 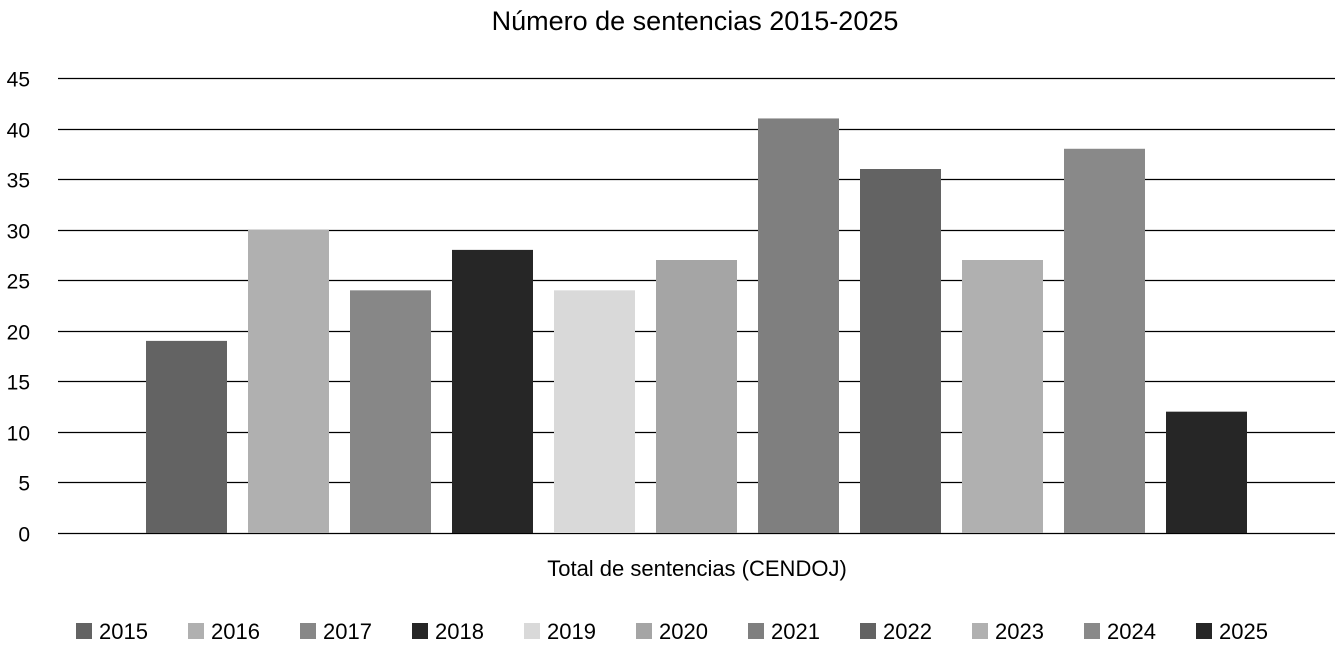 What do you see at coordinates (695, 21) in the screenshot?
I see `chart-title: Número de sentencias 2015-2025` at bounding box center [695, 21].